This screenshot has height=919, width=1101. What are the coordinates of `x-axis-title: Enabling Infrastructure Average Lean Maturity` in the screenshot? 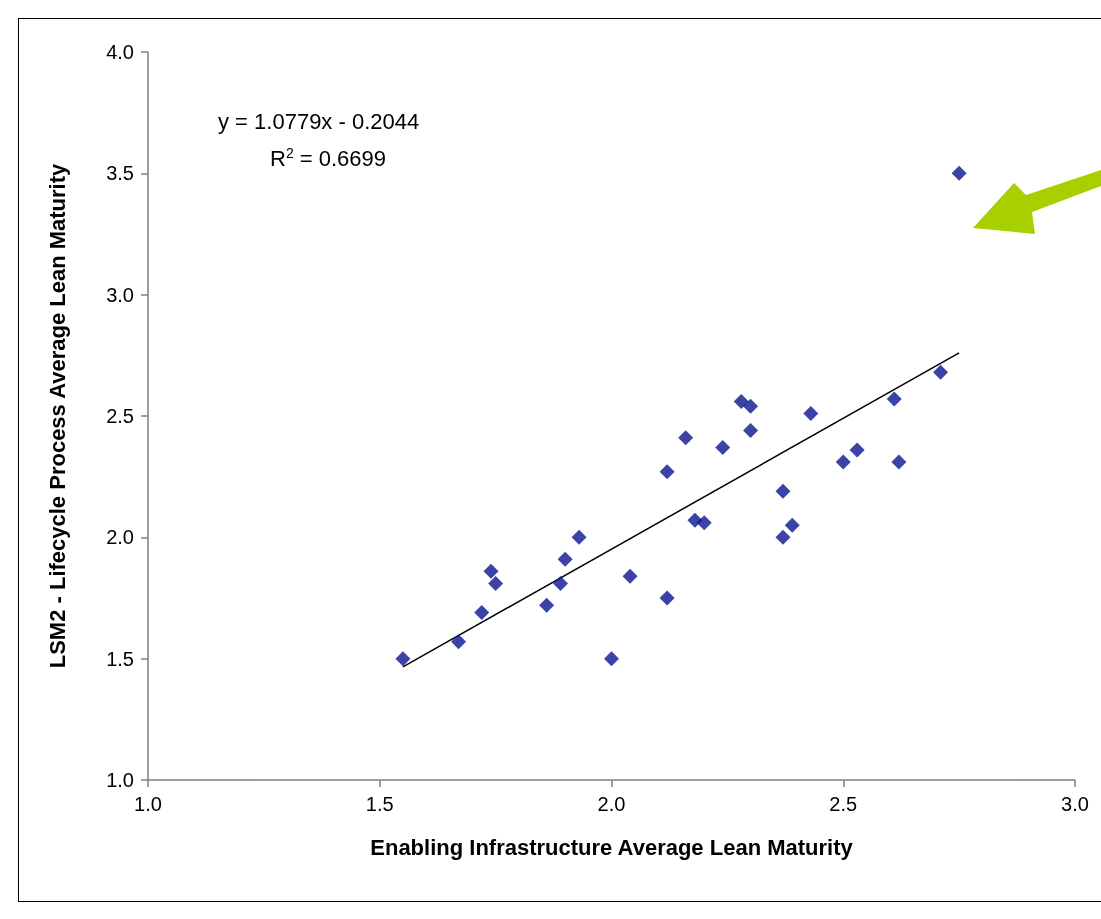 It's located at (612, 847).